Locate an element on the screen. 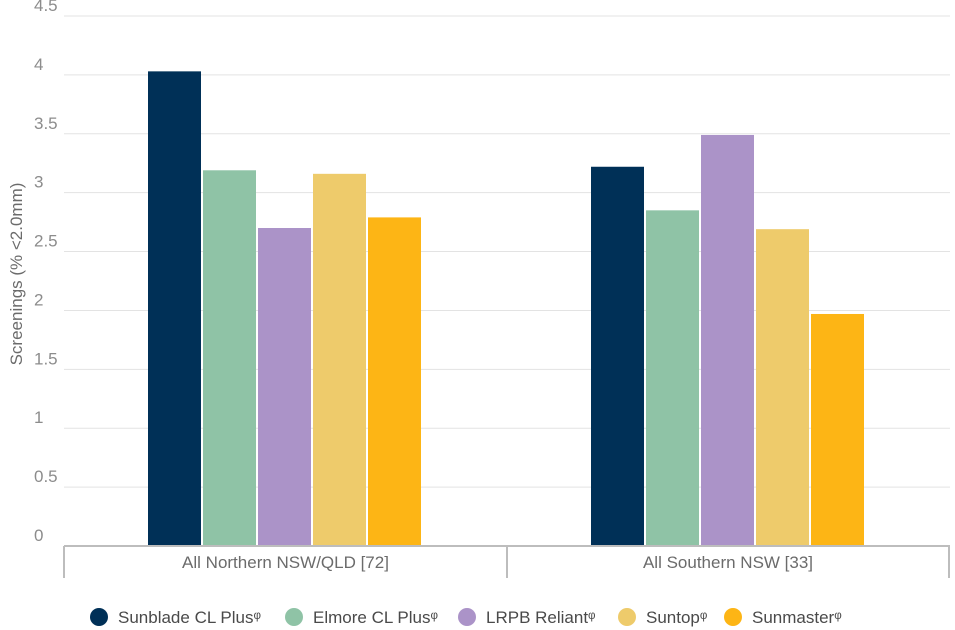 The image size is (955, 630). y-tick-label: 1 is located at coordinates (38, 417).